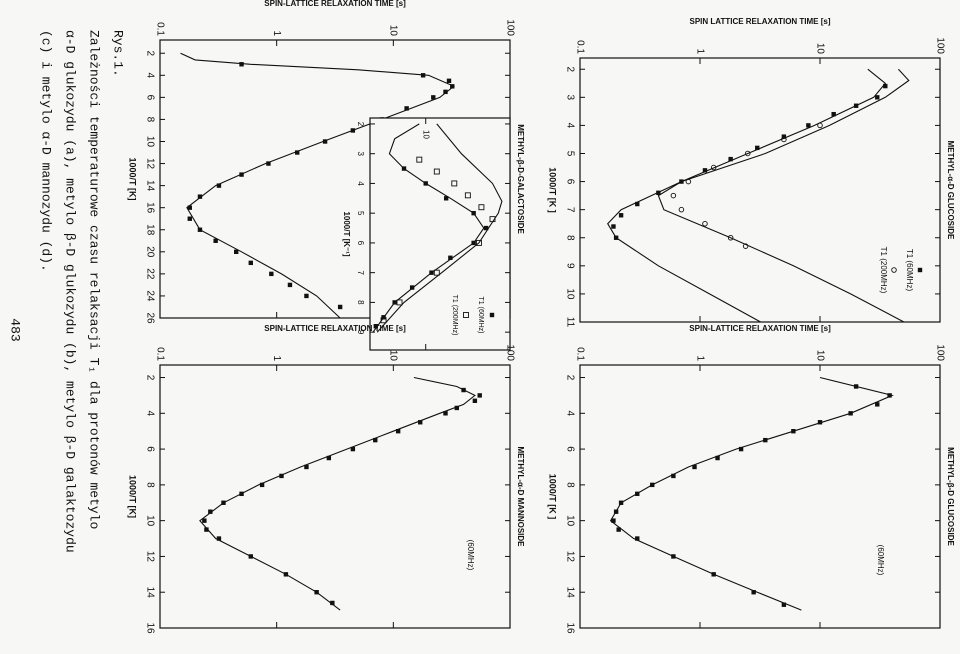  I want to click on x-tick-label: 20, so click(149, 252).